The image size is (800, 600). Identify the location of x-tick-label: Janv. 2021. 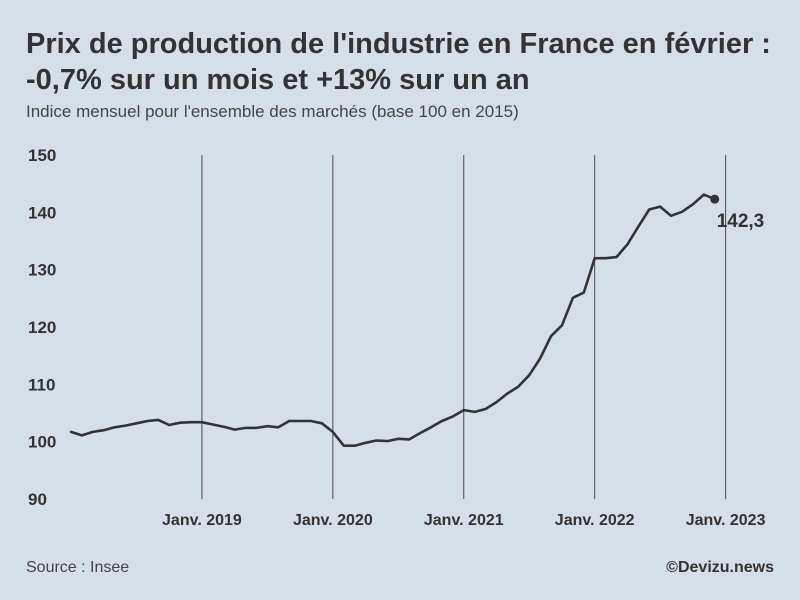
(464, 520).